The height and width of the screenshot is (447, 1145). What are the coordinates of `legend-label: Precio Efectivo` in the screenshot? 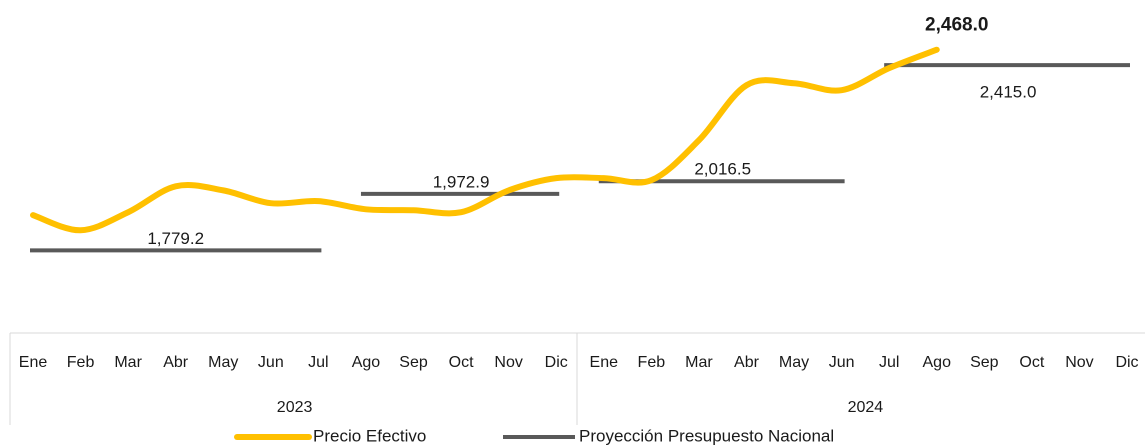 It's located at (369, 435).